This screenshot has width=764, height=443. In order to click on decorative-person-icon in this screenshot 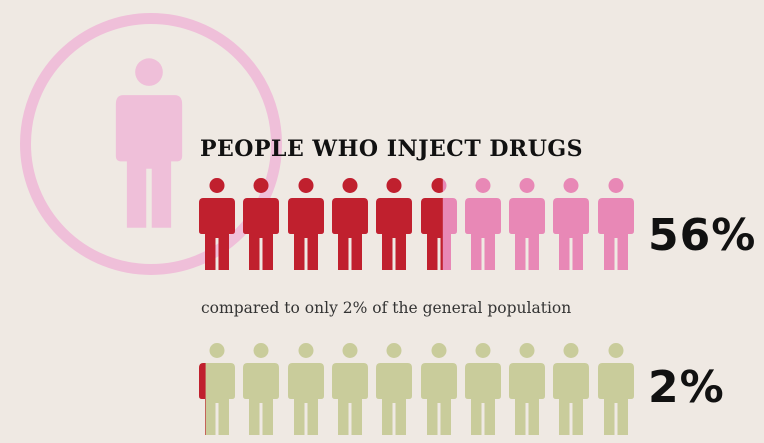, I will do `click(149, 143)`.